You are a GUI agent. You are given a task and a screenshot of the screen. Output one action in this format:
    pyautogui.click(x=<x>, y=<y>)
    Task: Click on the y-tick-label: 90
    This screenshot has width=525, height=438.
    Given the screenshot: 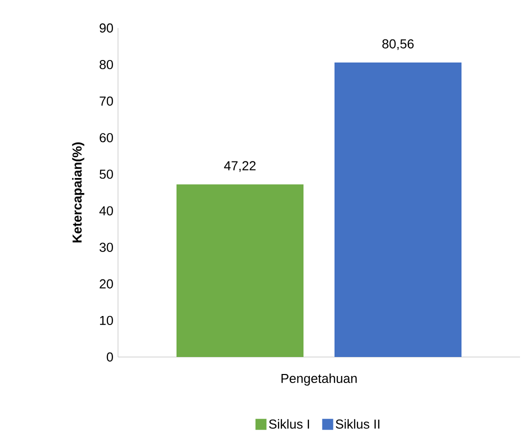 What is the action you would take?
    pyautogui.click(x=106, y=28)
    